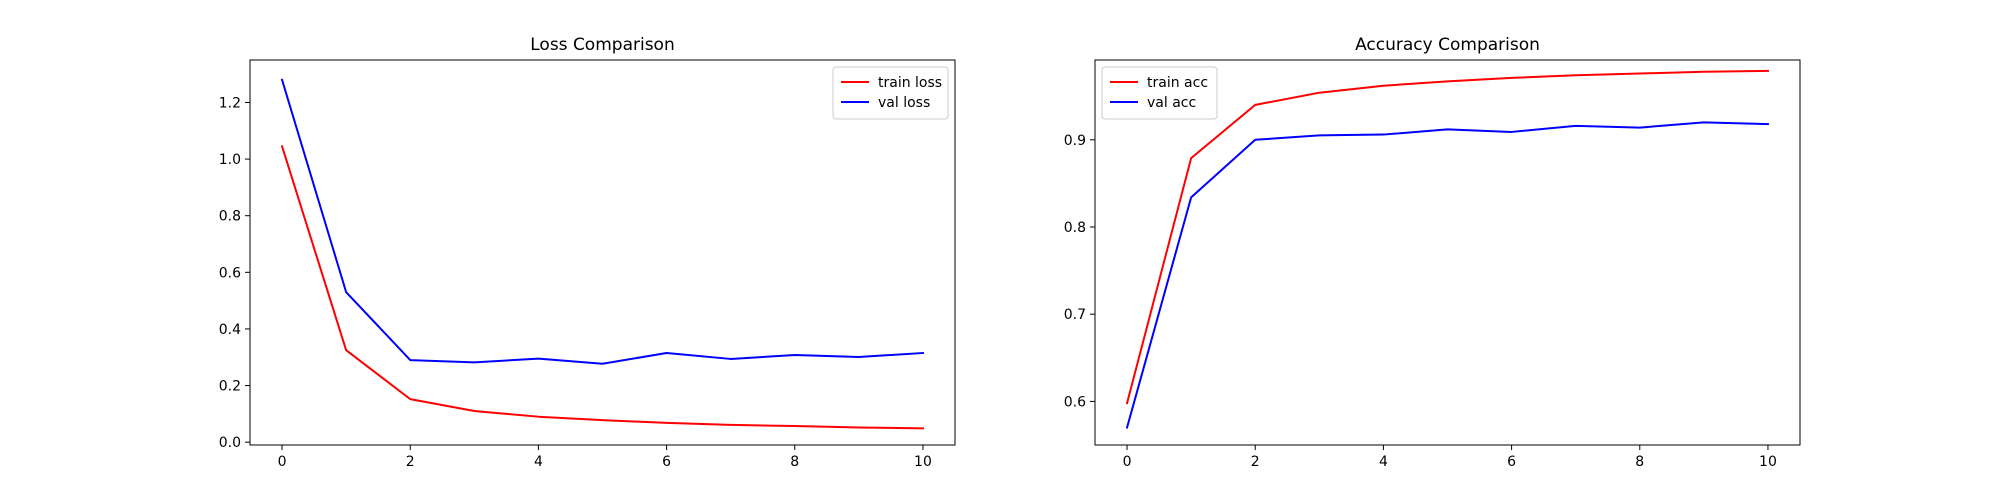  Describe the element at coordinates (910, 83) in the screenshot. I see `legend-label-train-loss: train loss` at that location.